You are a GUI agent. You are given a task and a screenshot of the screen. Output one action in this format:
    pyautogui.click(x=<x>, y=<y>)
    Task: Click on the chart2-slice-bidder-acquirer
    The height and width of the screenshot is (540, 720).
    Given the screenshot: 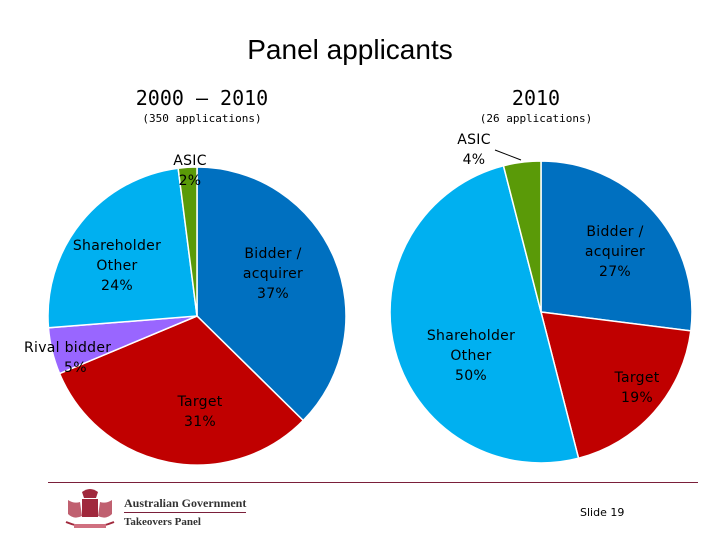 What is the action you would take?
    pyautogui.click(x=616, y=246)
    